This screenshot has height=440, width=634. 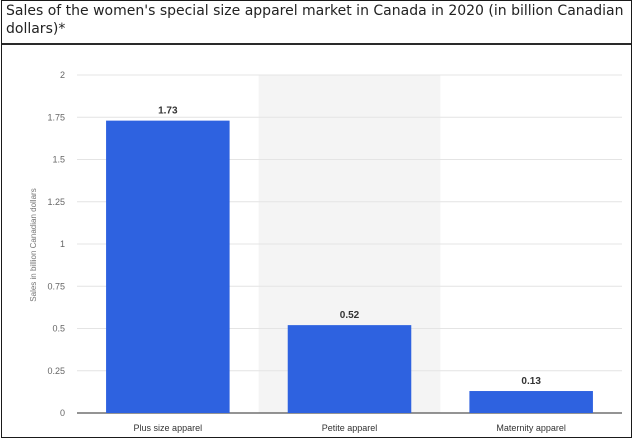 I want to click on x-tick-label: Plus size apparel, so click(x=168, y=428).